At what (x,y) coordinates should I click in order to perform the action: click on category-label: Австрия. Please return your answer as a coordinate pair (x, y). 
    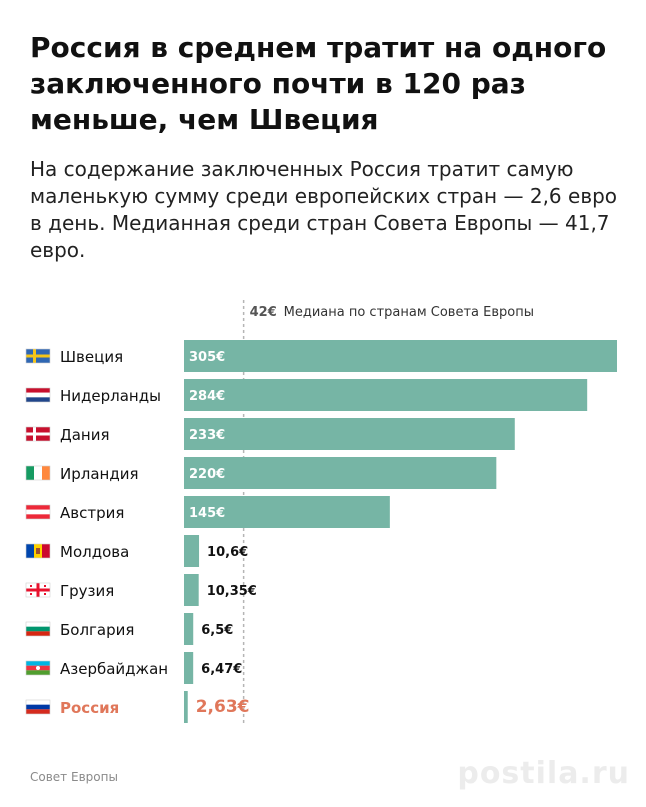
    Looking at the image, I should click on (92, 513).